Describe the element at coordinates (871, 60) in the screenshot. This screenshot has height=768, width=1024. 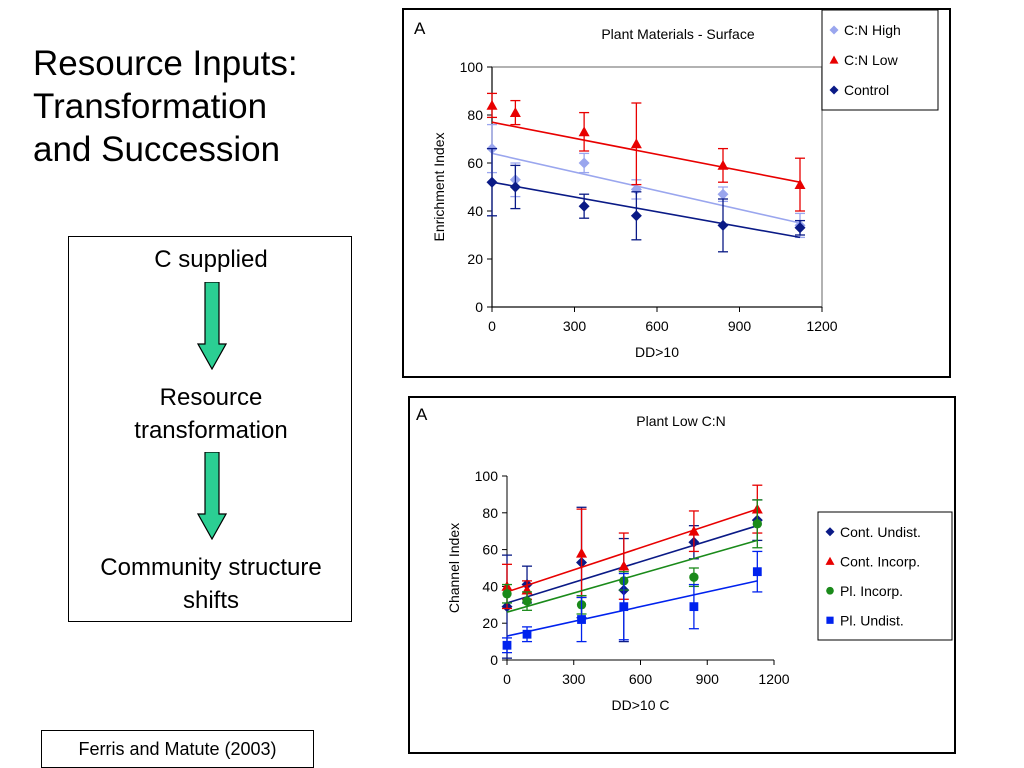
I see `legend-entry: C:N Low` at that location.